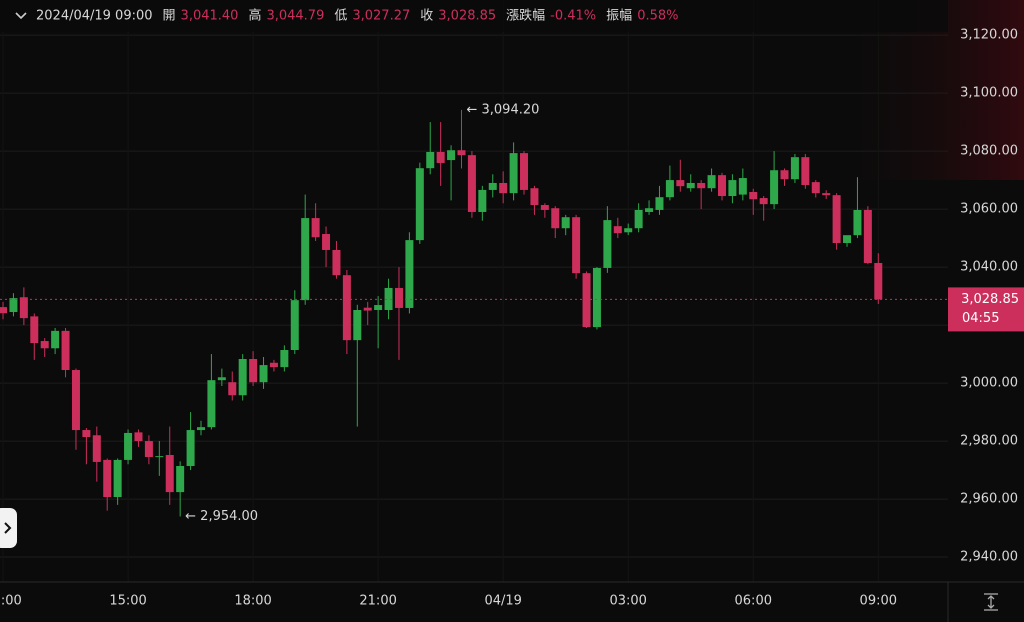  I want to click on x-tick-label: 09:00, so click(878, 601).